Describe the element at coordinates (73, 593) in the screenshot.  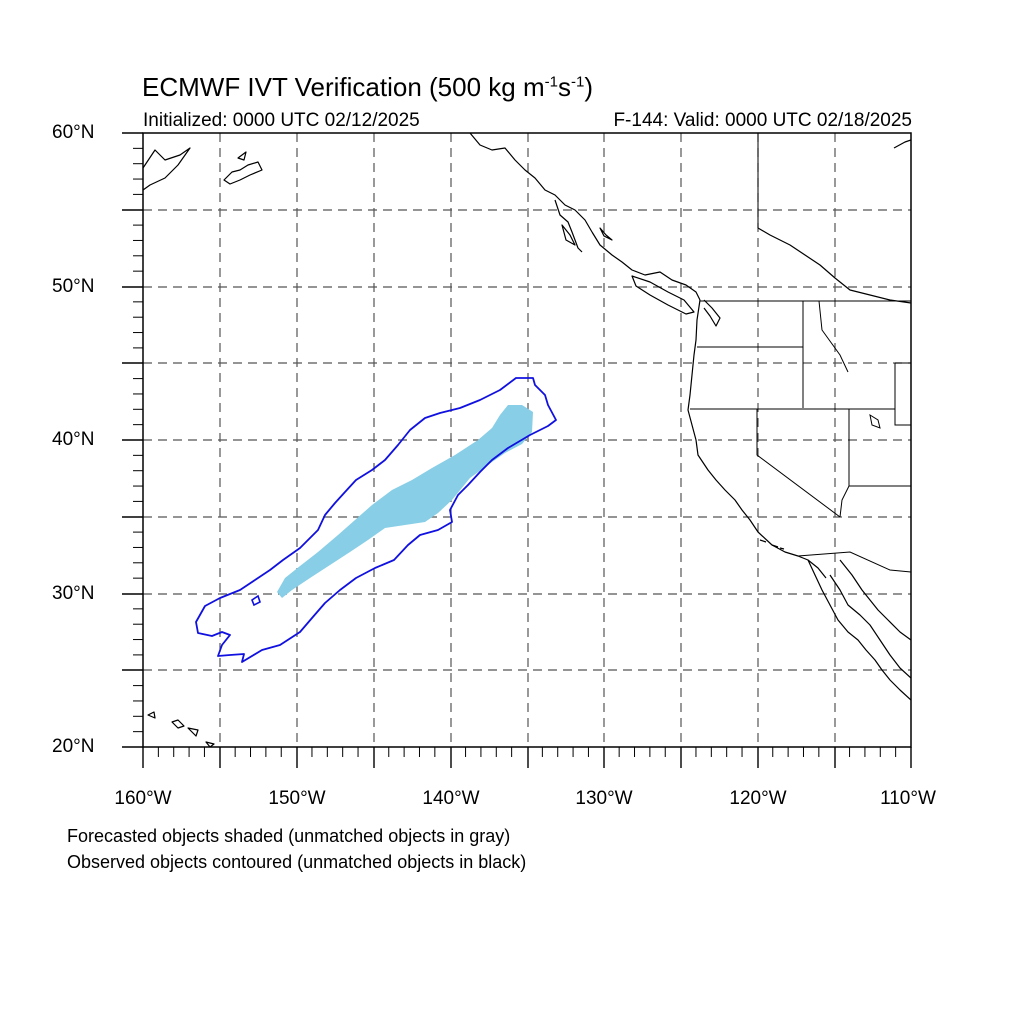
I see `lat-label-30n: 30°N` at that location.